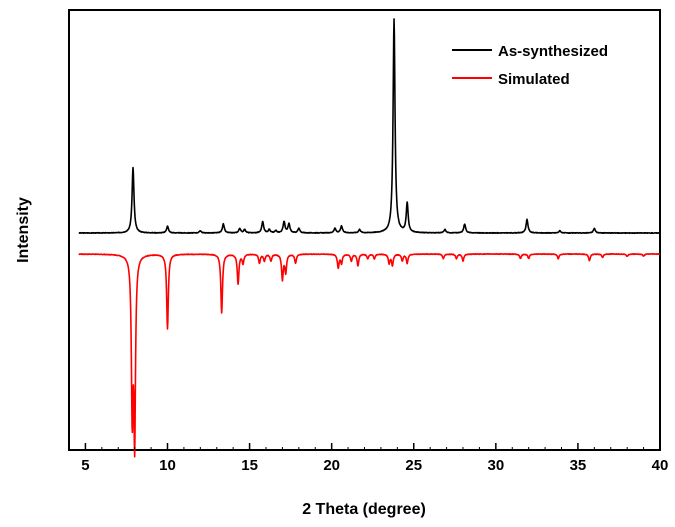 The height and width of the screenshot is (527, 675). Describe the element at coordinates (331, 465) in the screenshot. I see `x-tick-label: 20` at that location.